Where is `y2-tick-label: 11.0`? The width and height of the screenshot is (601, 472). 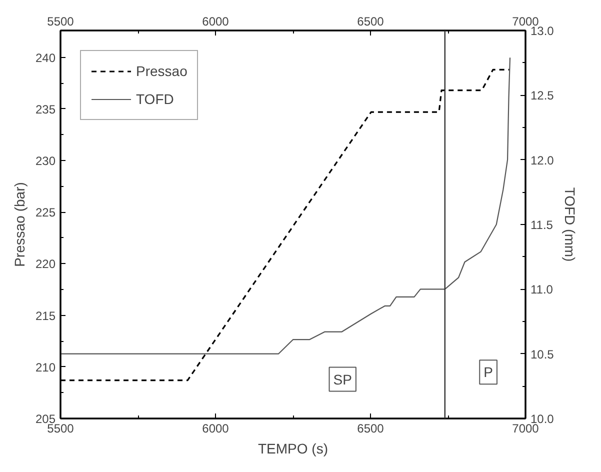
y2-tick-label: 11.0 is located at coordinates (542, 289).